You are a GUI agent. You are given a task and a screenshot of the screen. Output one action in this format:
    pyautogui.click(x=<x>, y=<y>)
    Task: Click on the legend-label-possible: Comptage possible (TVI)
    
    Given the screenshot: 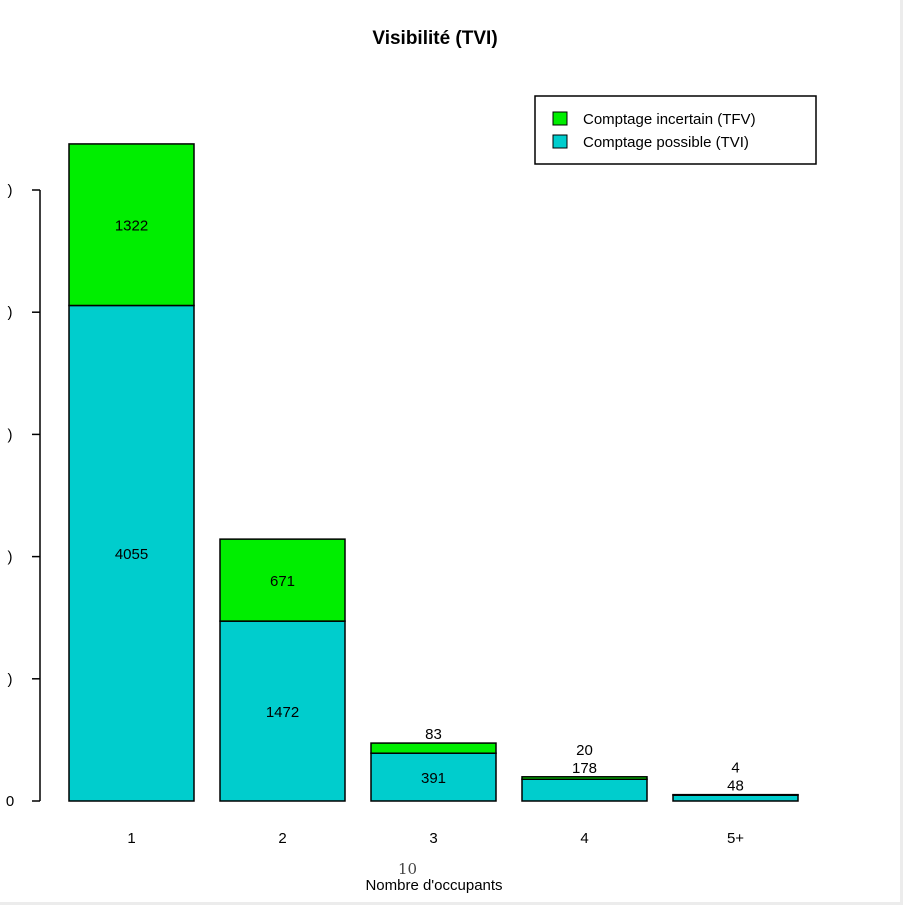 What is the action you would take?
    pyautogui.click(x=666, y=142)
    